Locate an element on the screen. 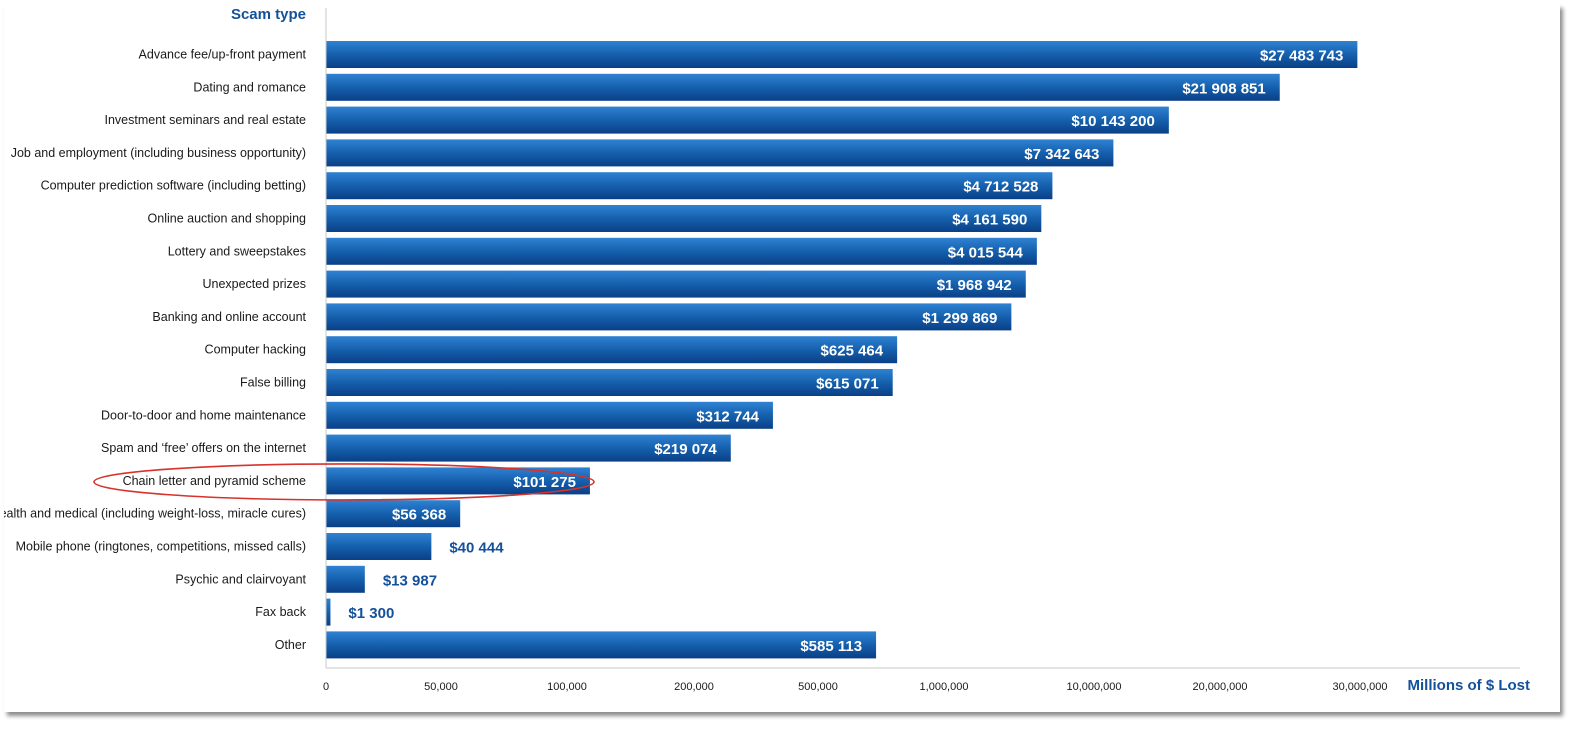 The width and height of the screenshot is (1591, 737). category-label: Lottery and sweepstakes is located at coordinates (237, 251).